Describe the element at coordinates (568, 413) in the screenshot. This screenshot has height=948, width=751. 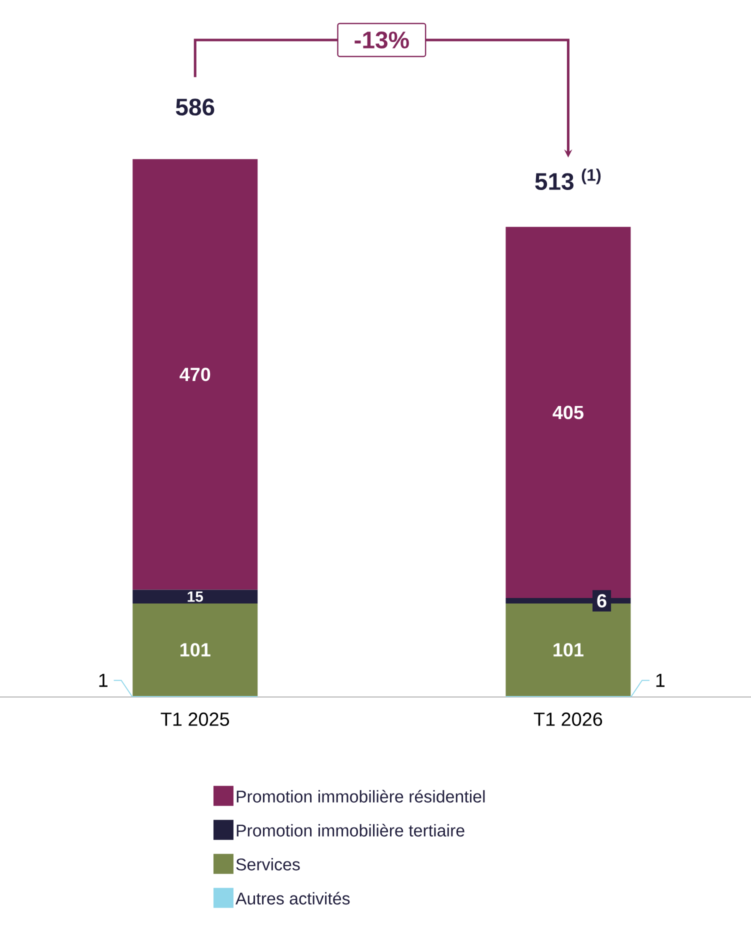
I see `data-label: 405` at that location.